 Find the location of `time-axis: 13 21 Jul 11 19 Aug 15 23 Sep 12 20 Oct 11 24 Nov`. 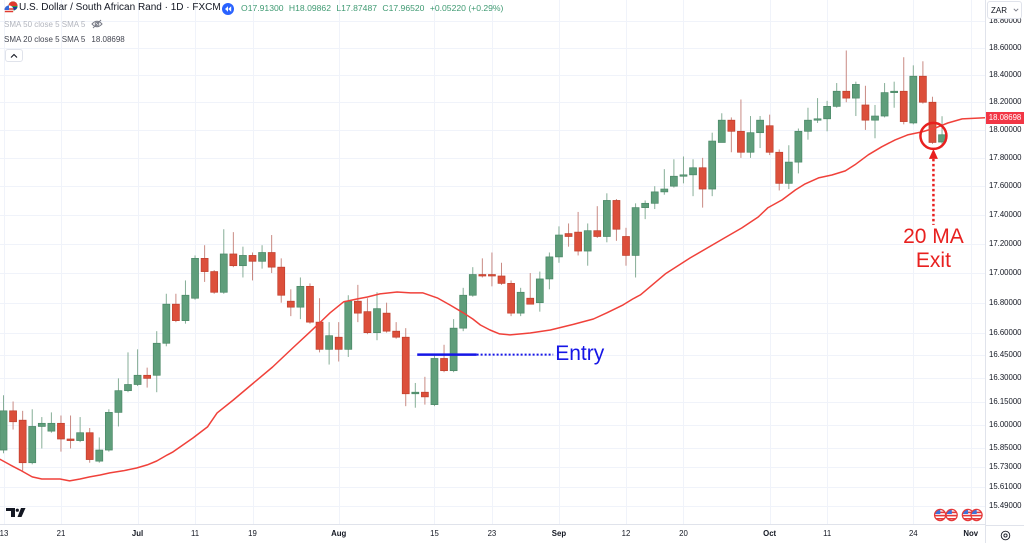

time-axis: 13 21 Jul 11 19 Aug 15 23 Sep 12 20 Oct 11 24 Nov is located at coordinates (492, 533).